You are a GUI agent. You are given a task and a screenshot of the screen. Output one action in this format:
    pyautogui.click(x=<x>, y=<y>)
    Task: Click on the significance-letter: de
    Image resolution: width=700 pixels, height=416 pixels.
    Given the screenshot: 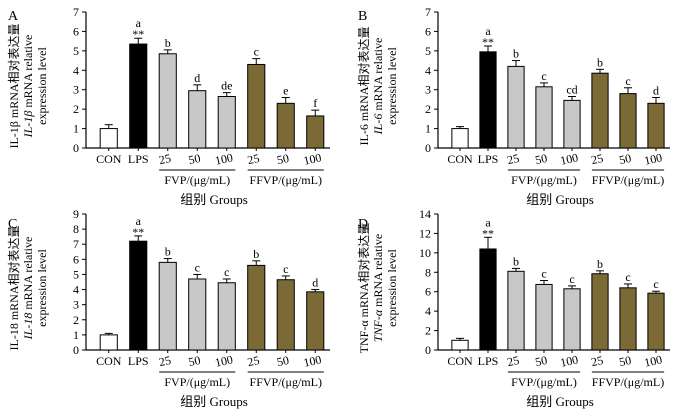 What is the action you would take?
    pyautogui.click(x=226, y=86)
    